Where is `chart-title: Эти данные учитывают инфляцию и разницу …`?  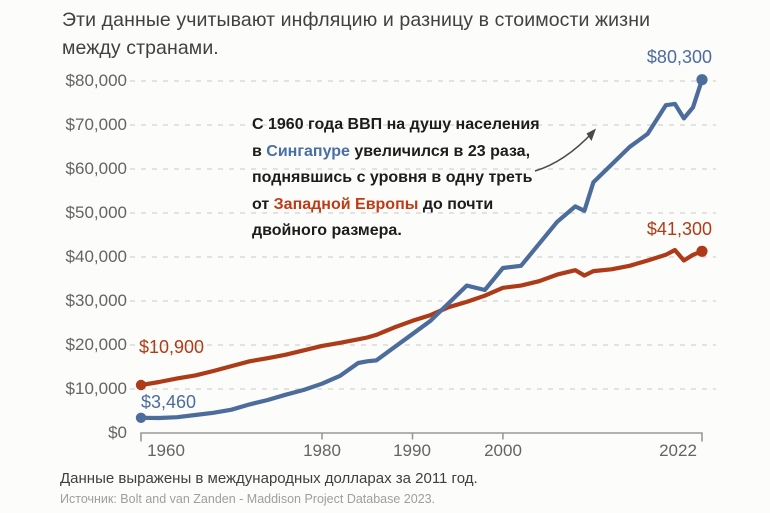 chart-title: Эти данные учитывают инфляцию и разницу … is located at coordinates (402, 34).